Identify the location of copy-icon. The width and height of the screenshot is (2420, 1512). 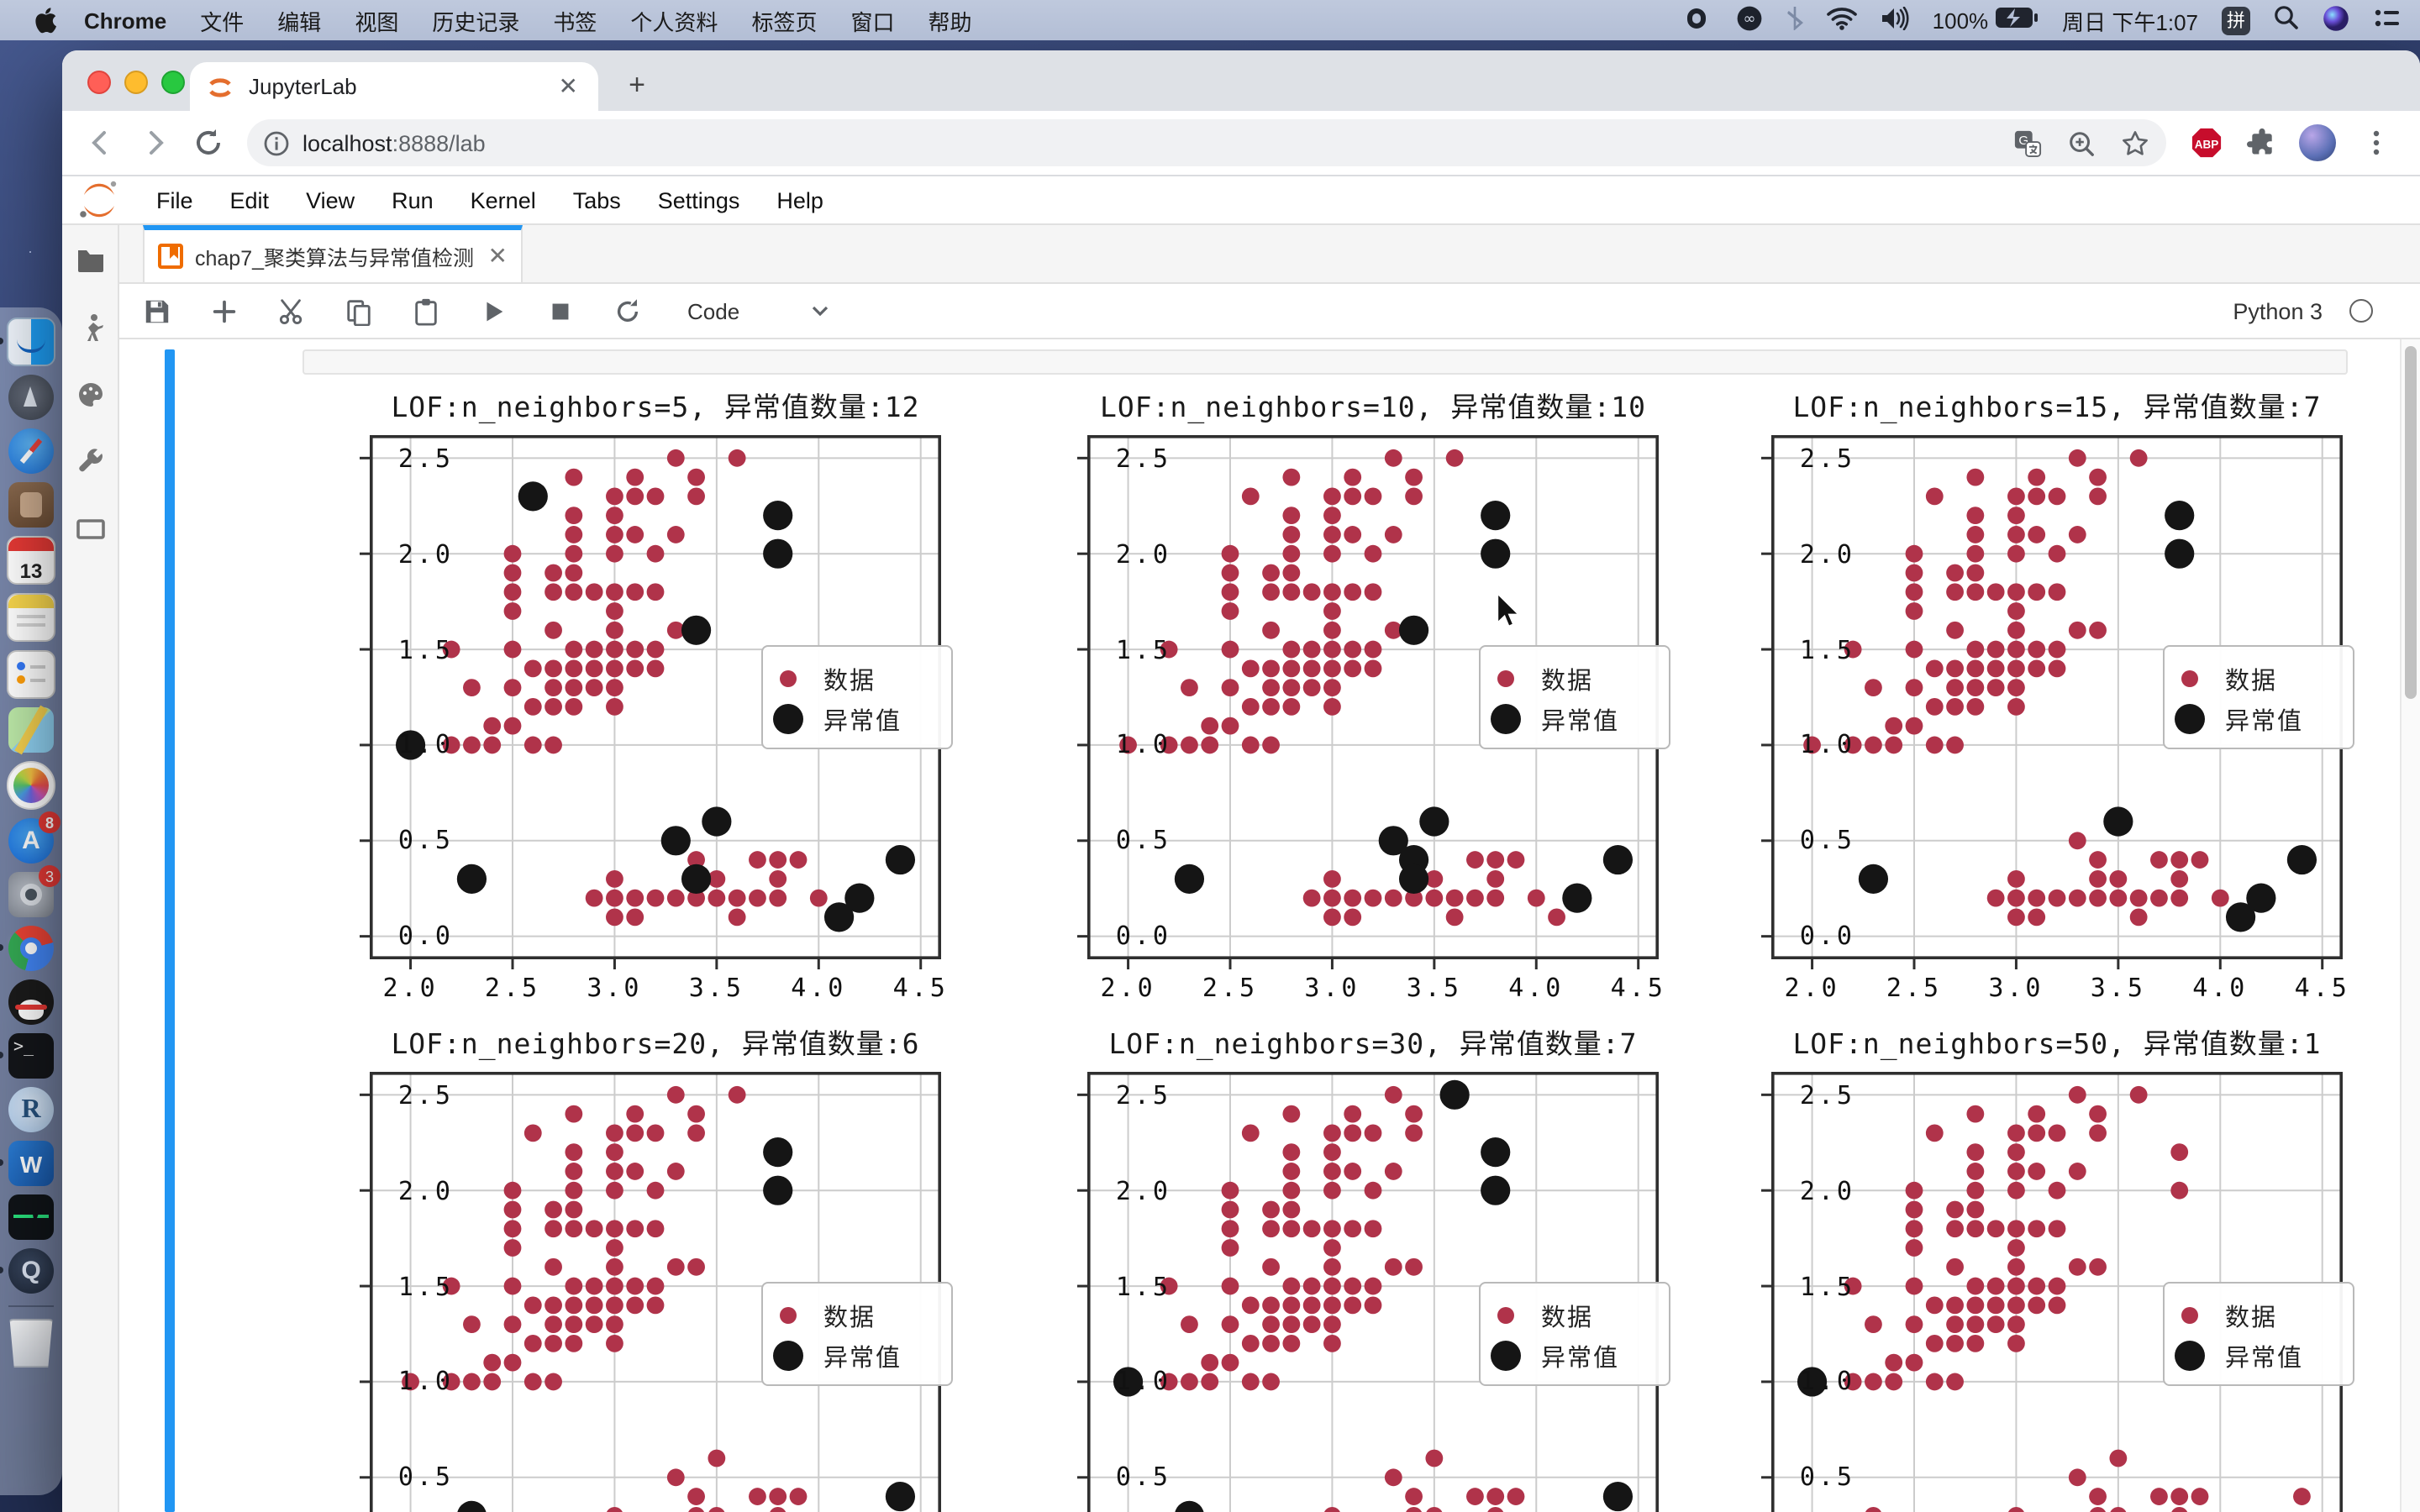
(359, 311).